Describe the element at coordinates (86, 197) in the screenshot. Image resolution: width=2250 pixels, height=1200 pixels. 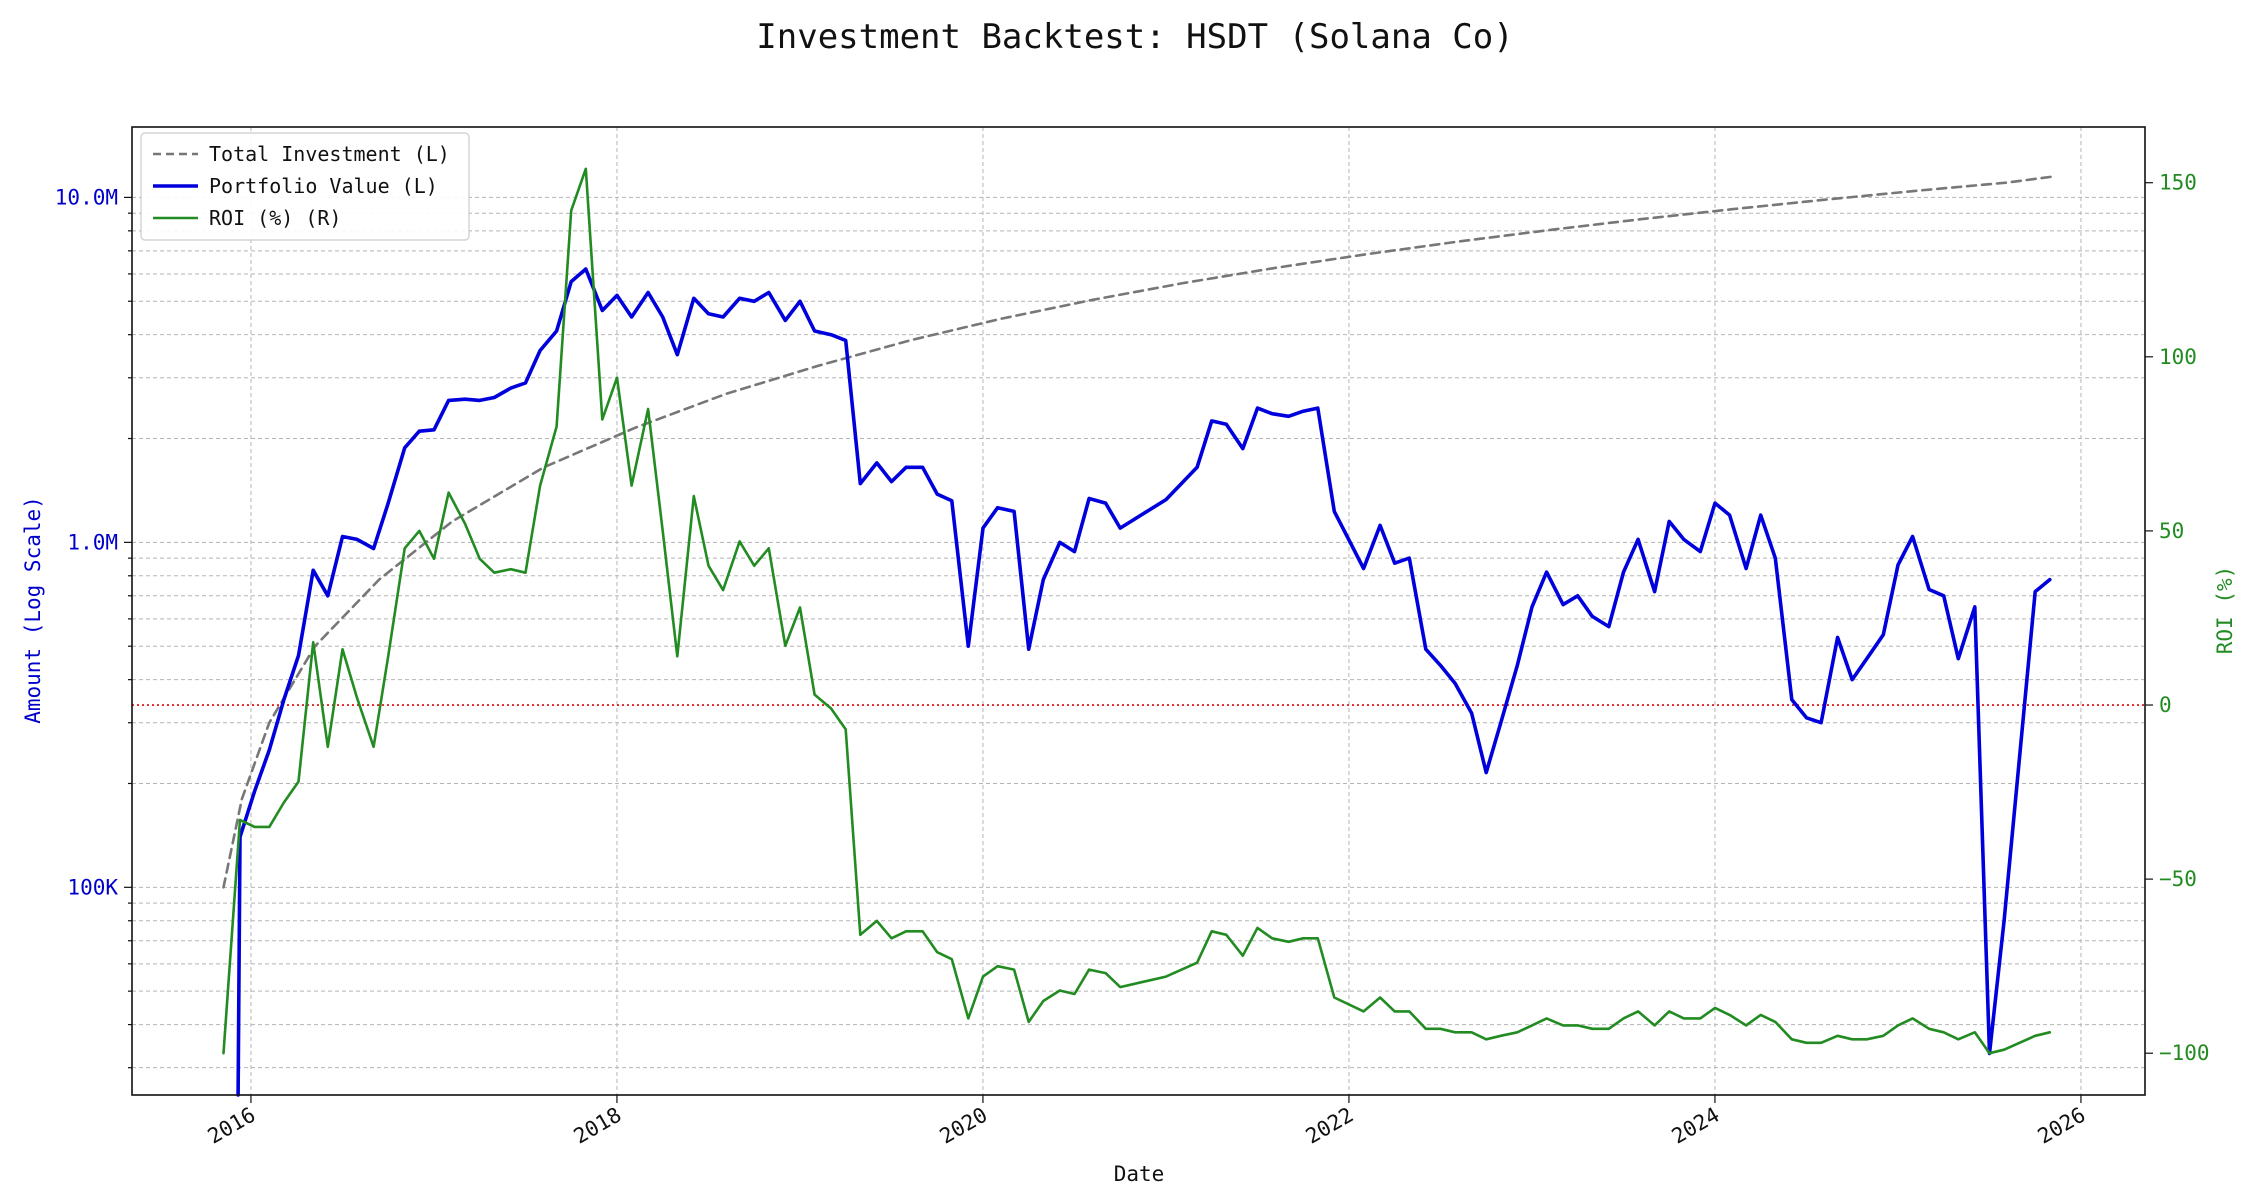
I see `left-tick-label: 10.0M` at that location.